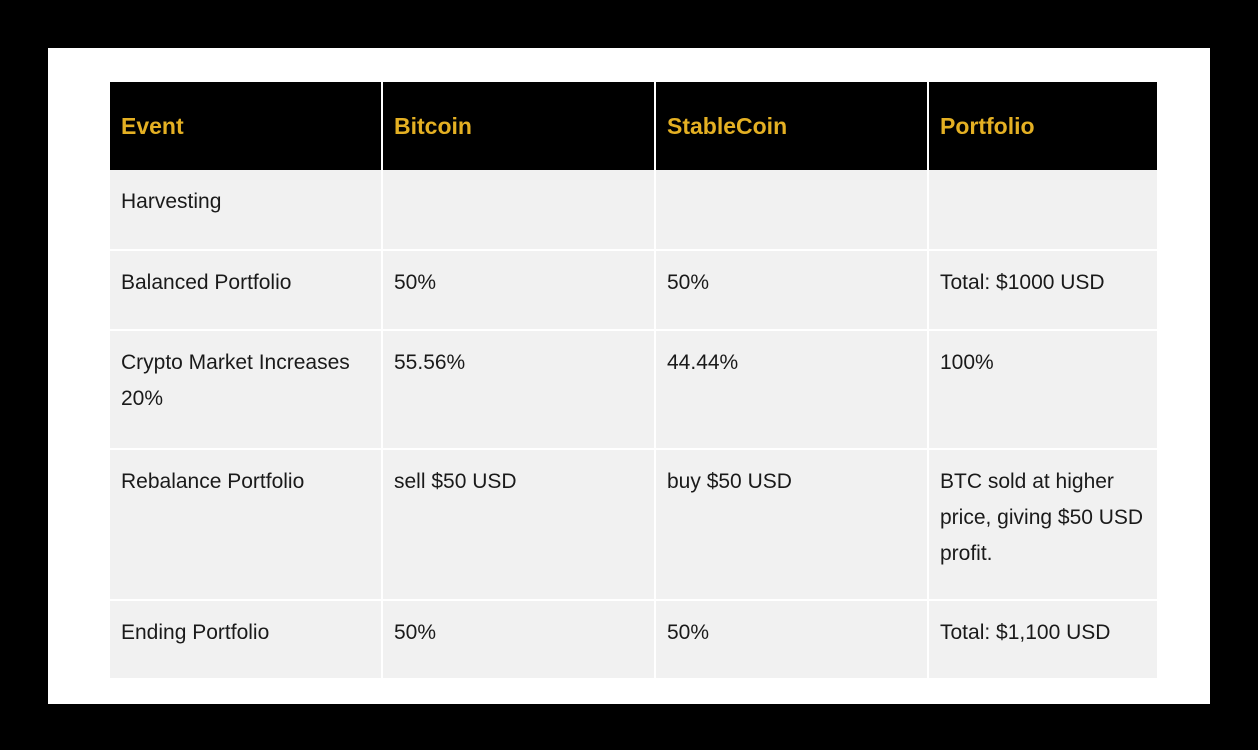 This screenshot has width=1258, height=750. What do you see at coordinates (792, 523) in the screenshot?
I see `cell-stablecoin: buy $50 USD` at bounding box center [792, 523].